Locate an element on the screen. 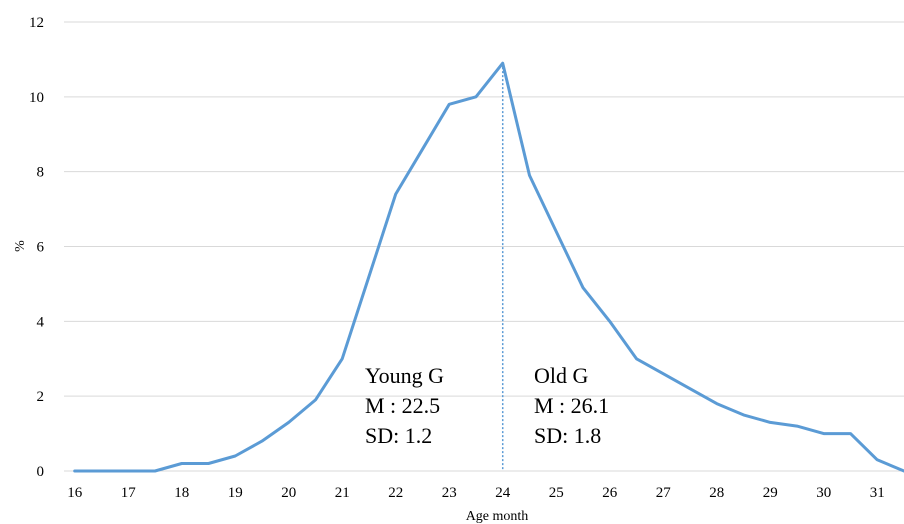 The image size is (904, 524). x-tick-label: 16 is located at coordinates (75, 493).